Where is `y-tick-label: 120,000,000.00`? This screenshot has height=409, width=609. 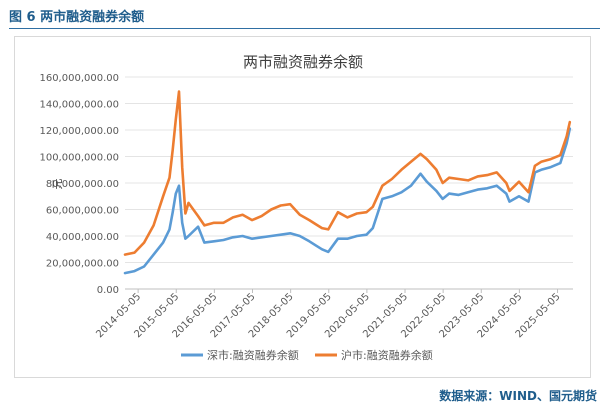
y-tick-label: 120,000,000.00 is located at coordinates (79, 131).